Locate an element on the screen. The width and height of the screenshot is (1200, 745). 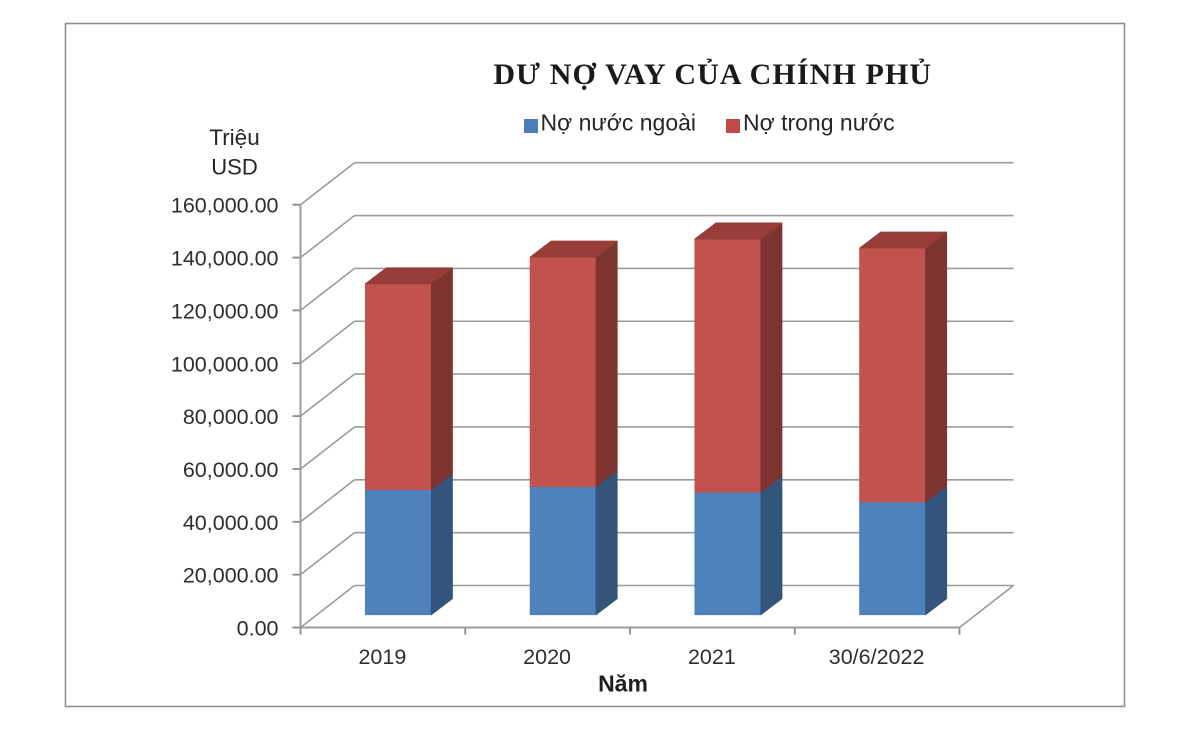
svg-text: 0.00 is located at coordinates (258, 629).